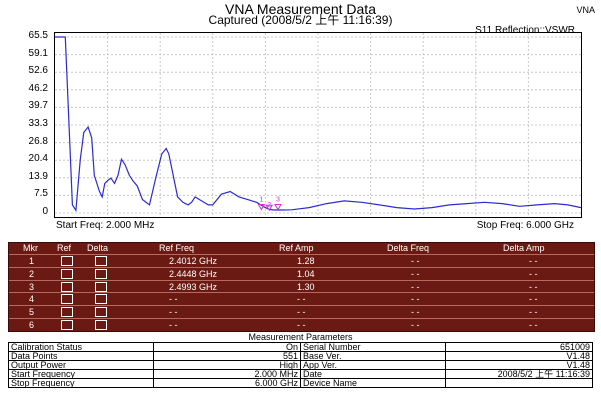 The width and height of the screenshot is (601, 404). I want to click on capture-timestamp: Captured (2008/5/2 上午 11:16:39), so click(300, 20).